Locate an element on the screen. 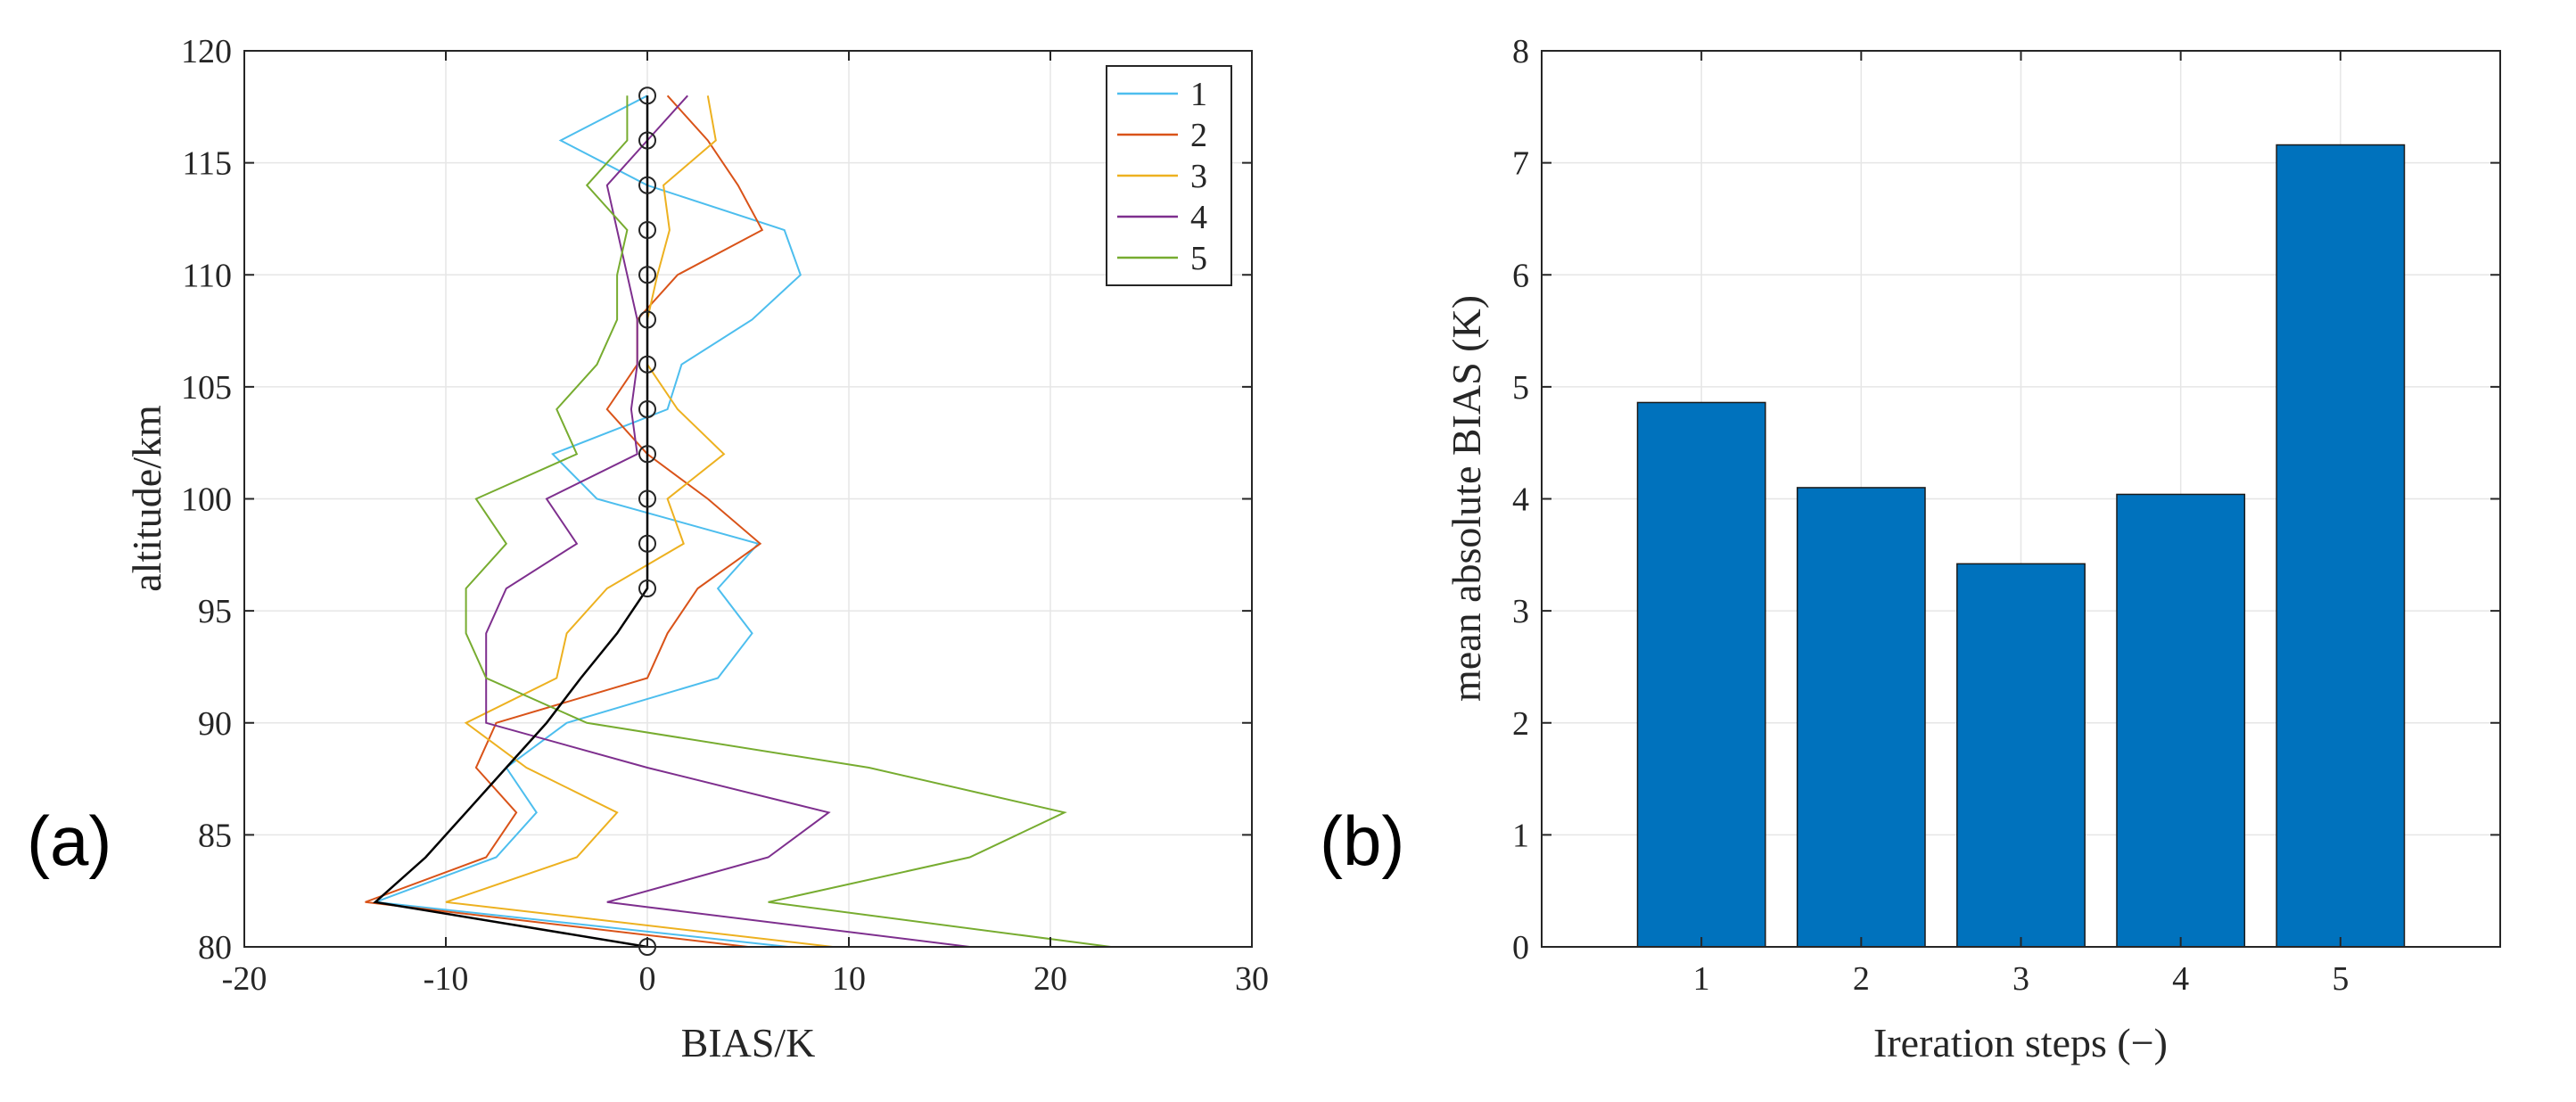 The width and height of the screenshot is (2576, 1102). panel-a-xtick-label: 30 is located at coordinates (1252, 979).